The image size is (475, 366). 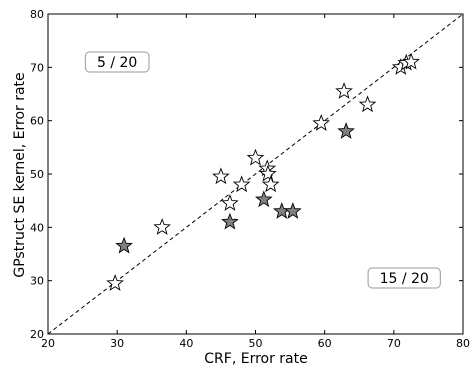 What do you see at coordinates (186, 343) in the screenshot?
I see `x-tick-label: 40` at bounding box center [186, 343].